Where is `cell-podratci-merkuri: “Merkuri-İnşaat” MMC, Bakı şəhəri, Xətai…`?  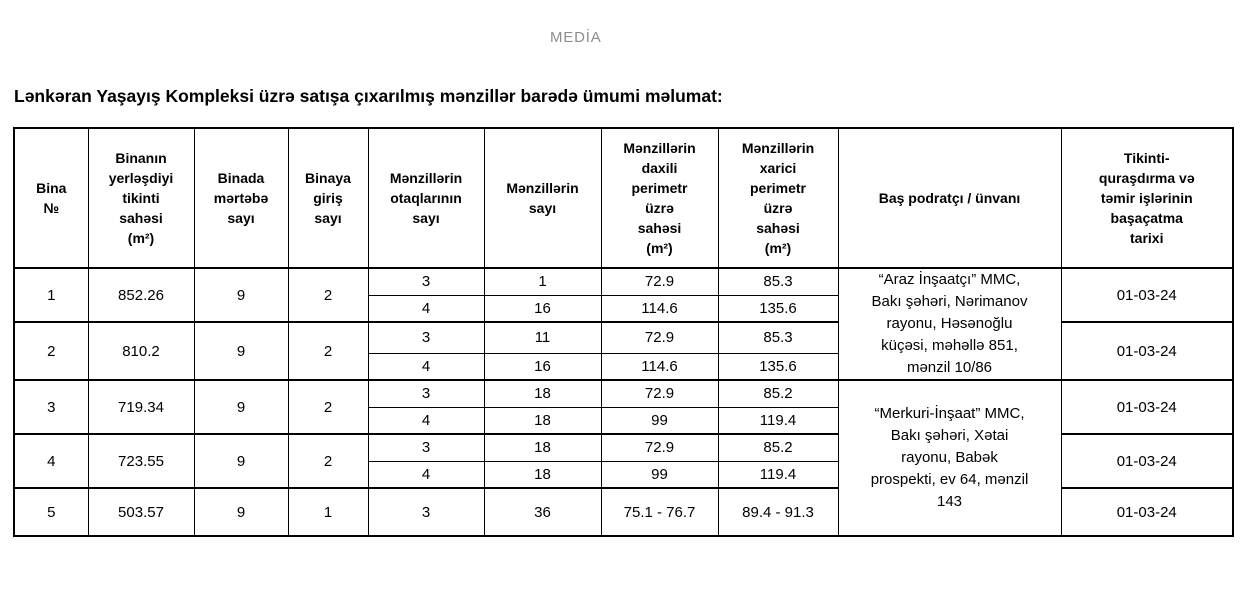 cell-podratci-merkuri: “Merkuri-İnşaat” MMC, Bakı şəhəri, Xətai… is located at coordinates (949, 458).